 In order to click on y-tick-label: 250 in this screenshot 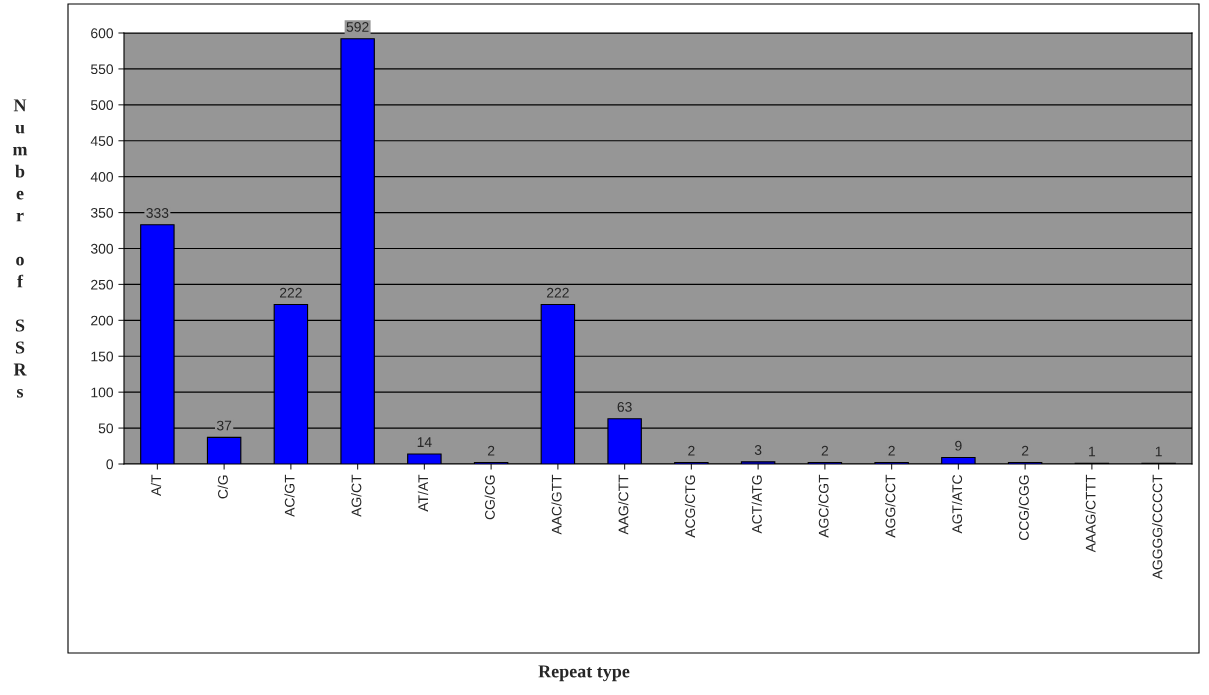, I will do `click(102, 284)`.